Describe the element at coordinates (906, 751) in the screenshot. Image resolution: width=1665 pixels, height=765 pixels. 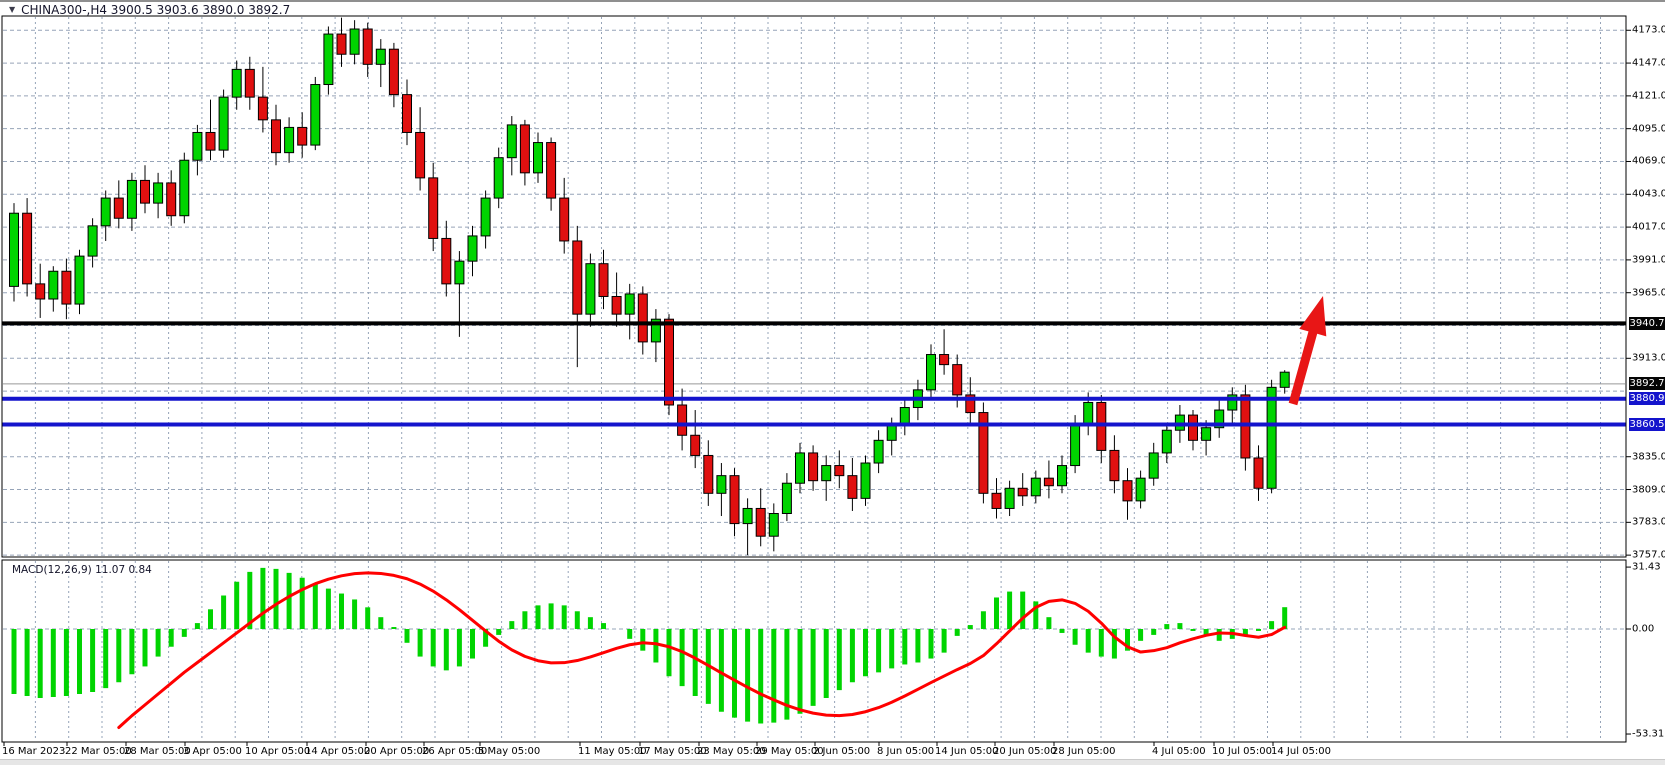
I see `time-axis-label: 8 Jun 05:00` at that location.